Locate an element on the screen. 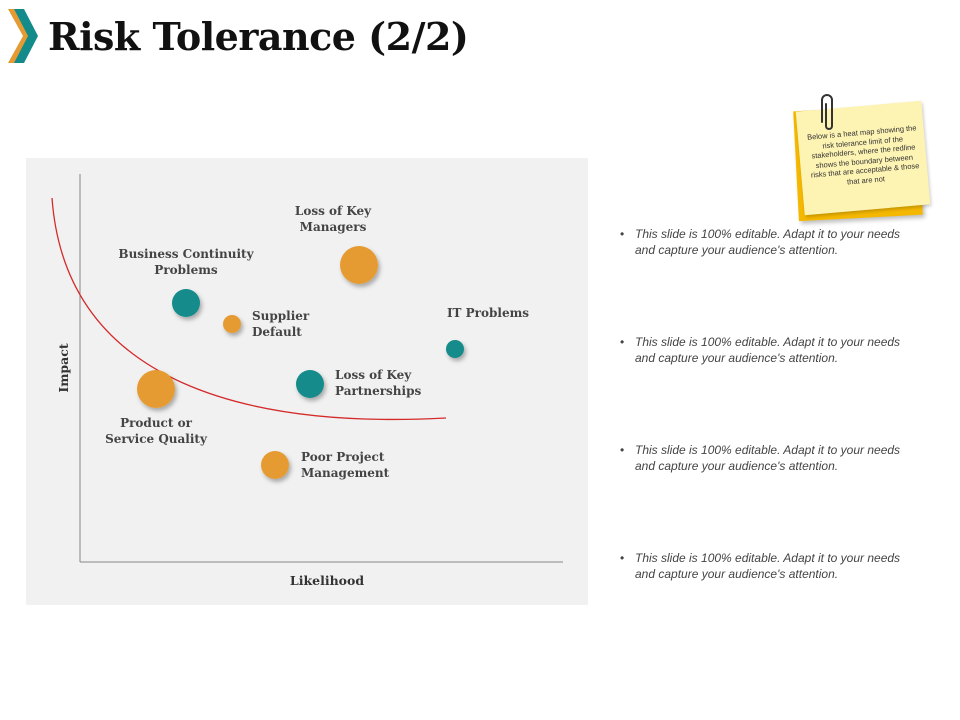 Image resolution: width=960 pixels, height=720 pixels. risk-tolerance-line is located at coordinates (249, 309).